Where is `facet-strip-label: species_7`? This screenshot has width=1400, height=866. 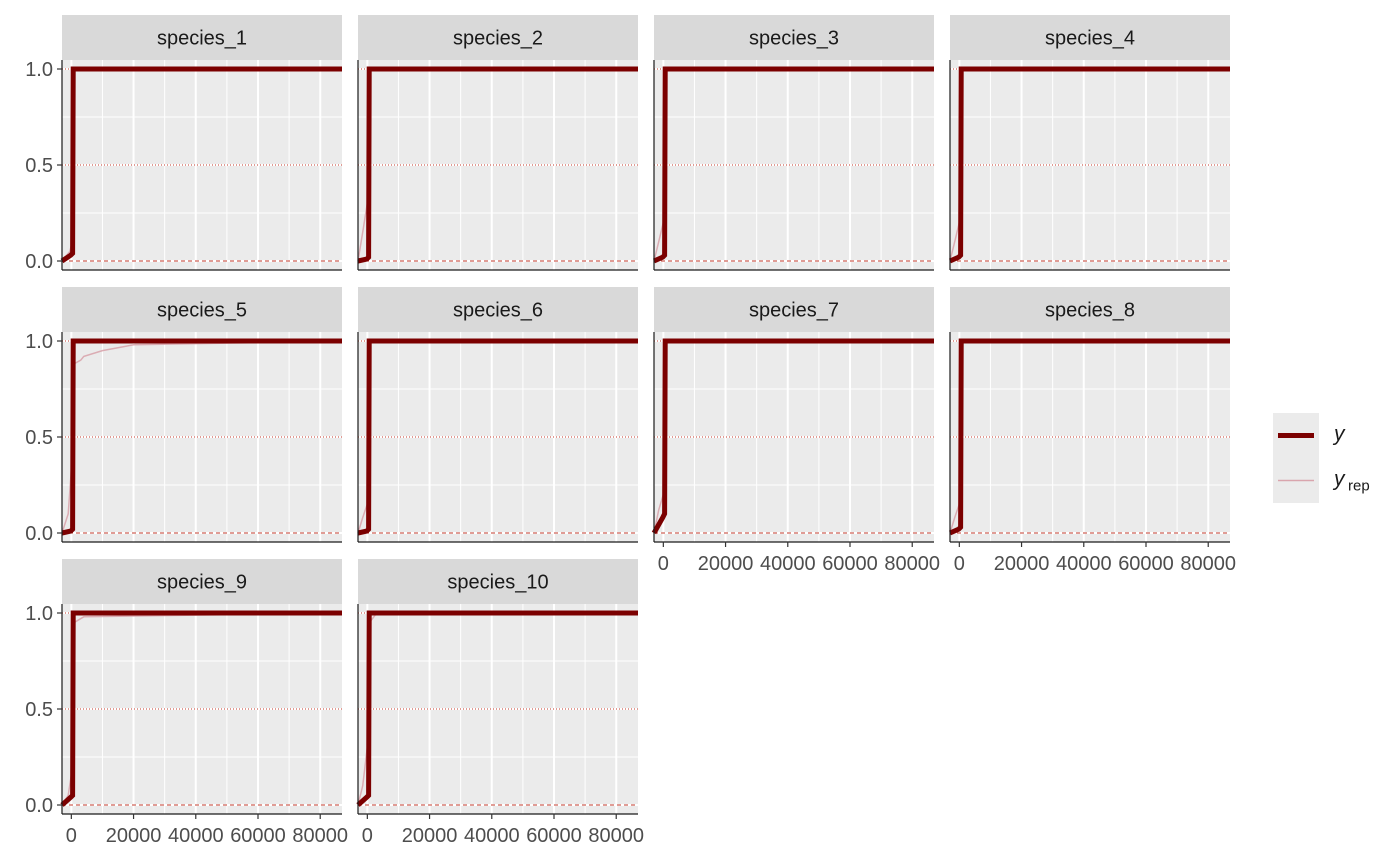 facet-strip-label: species_7 is located at coordinates (794, 311).